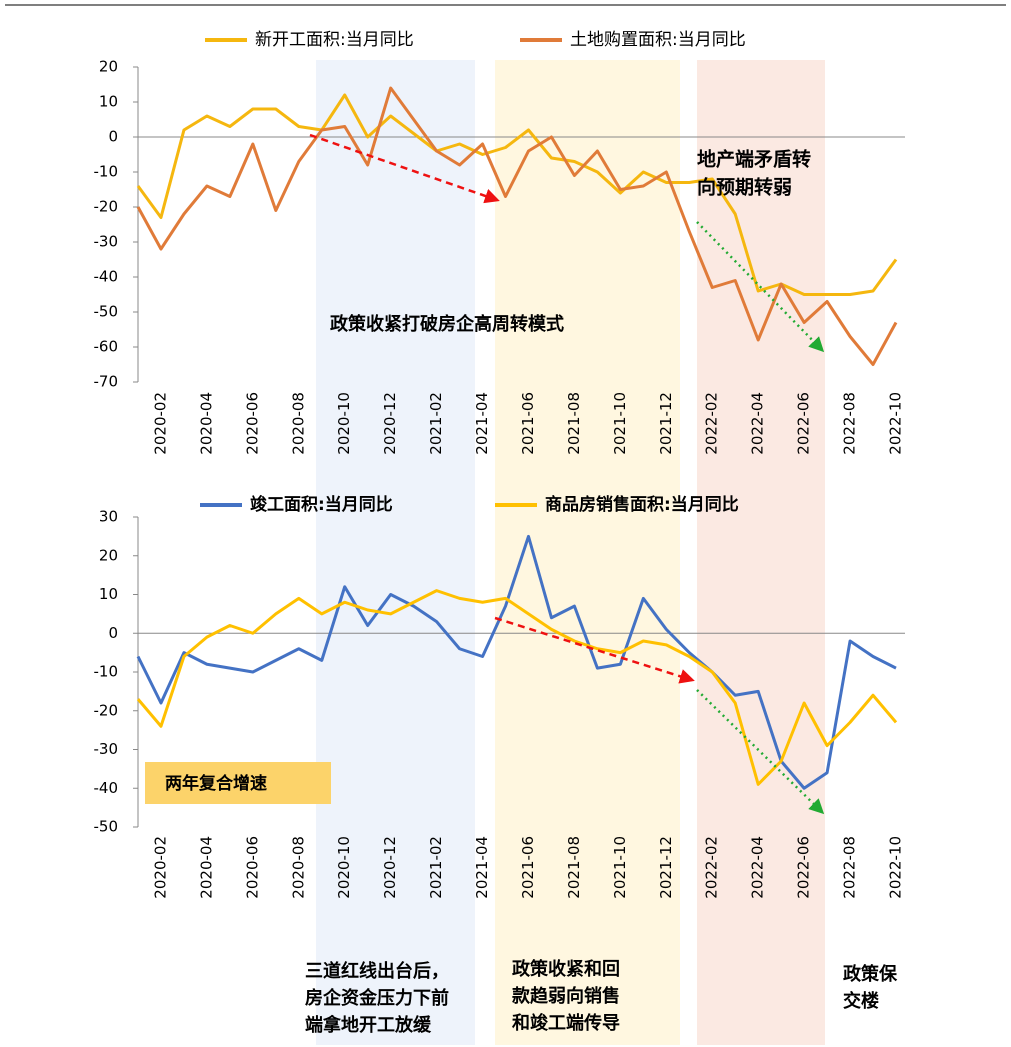  I want to click on shade-blue, so click(395, 552).